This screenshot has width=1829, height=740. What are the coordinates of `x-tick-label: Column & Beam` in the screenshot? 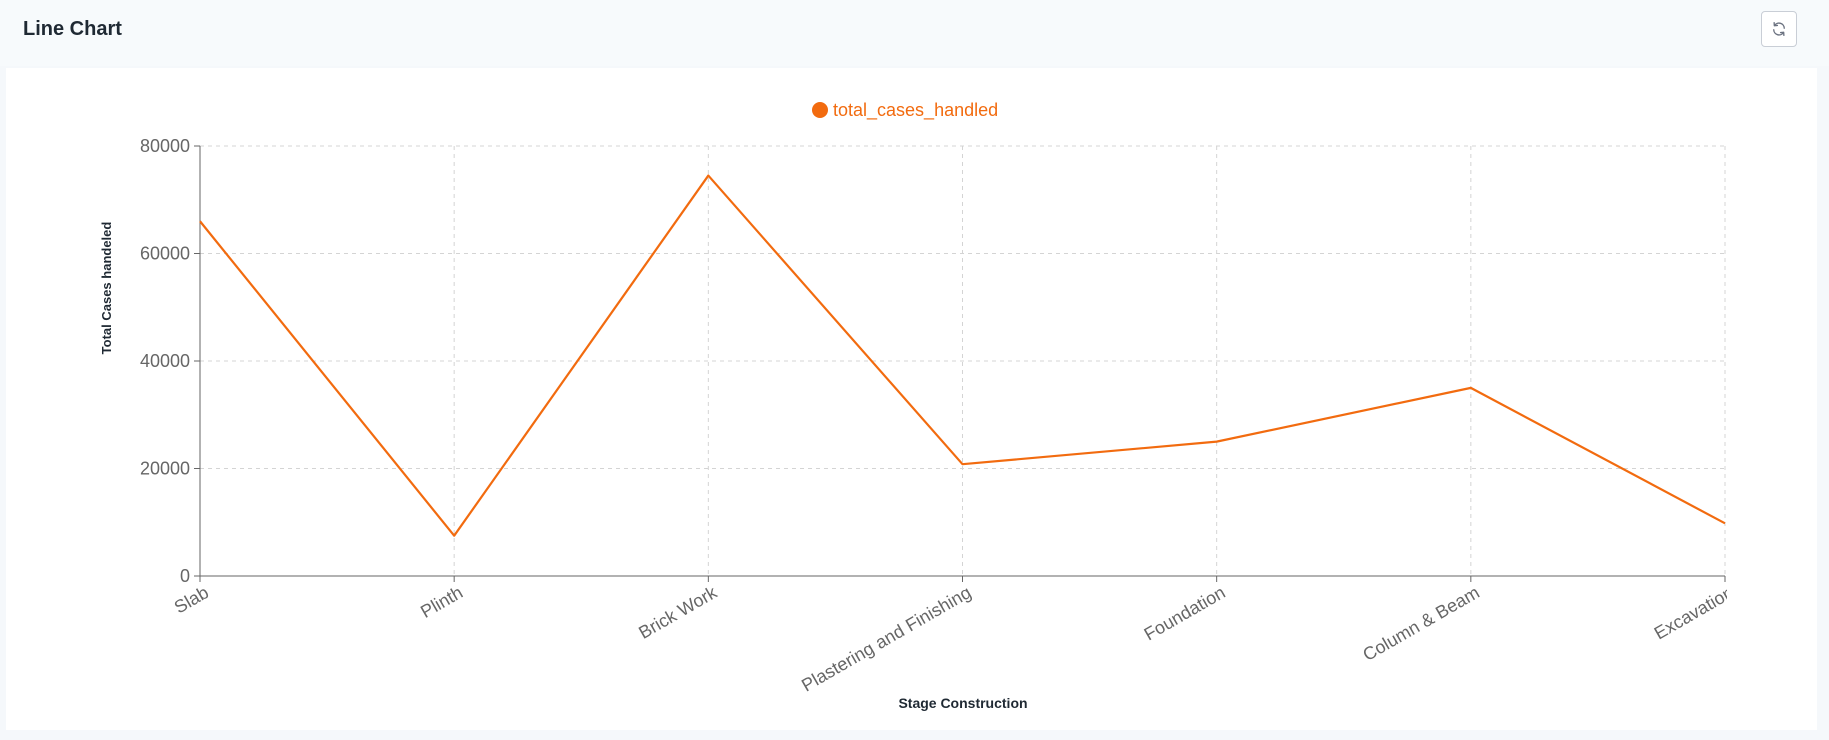 It's located at (1421, 623).